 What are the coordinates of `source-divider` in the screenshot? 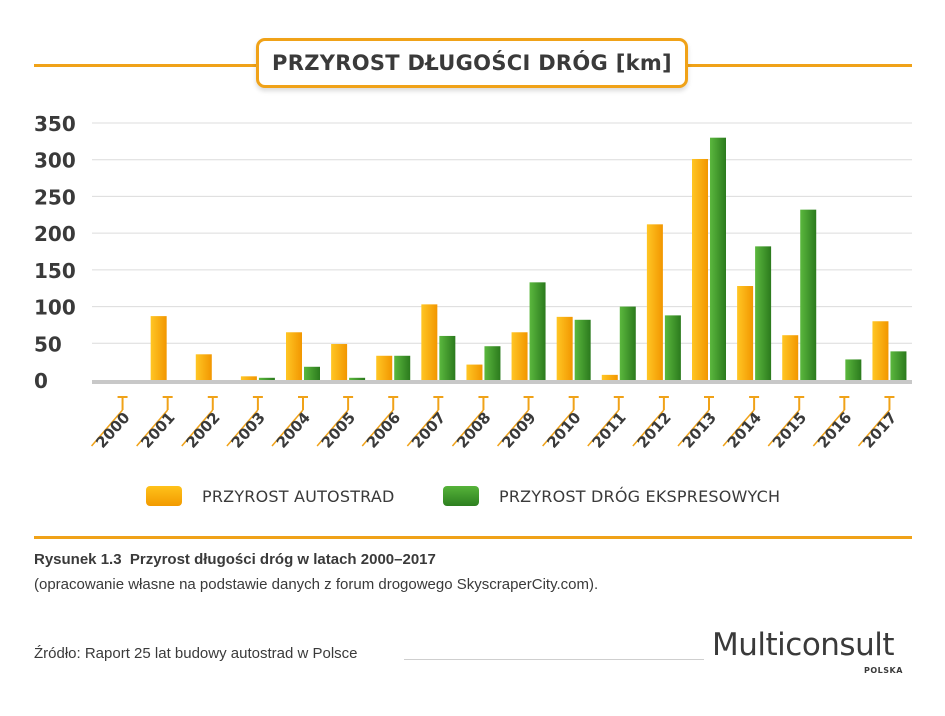 It's located at (554, 659).